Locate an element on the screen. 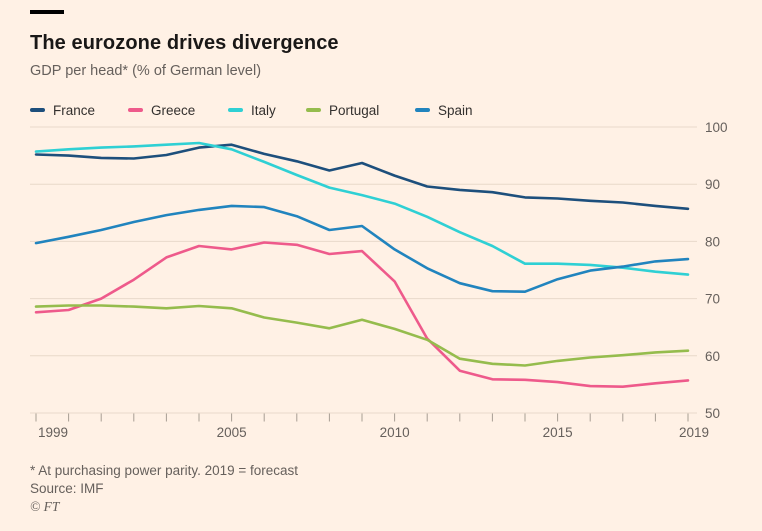 This screenshot has width=762, height=531. legend-swatch-spain is located at coordinates (422, 110).